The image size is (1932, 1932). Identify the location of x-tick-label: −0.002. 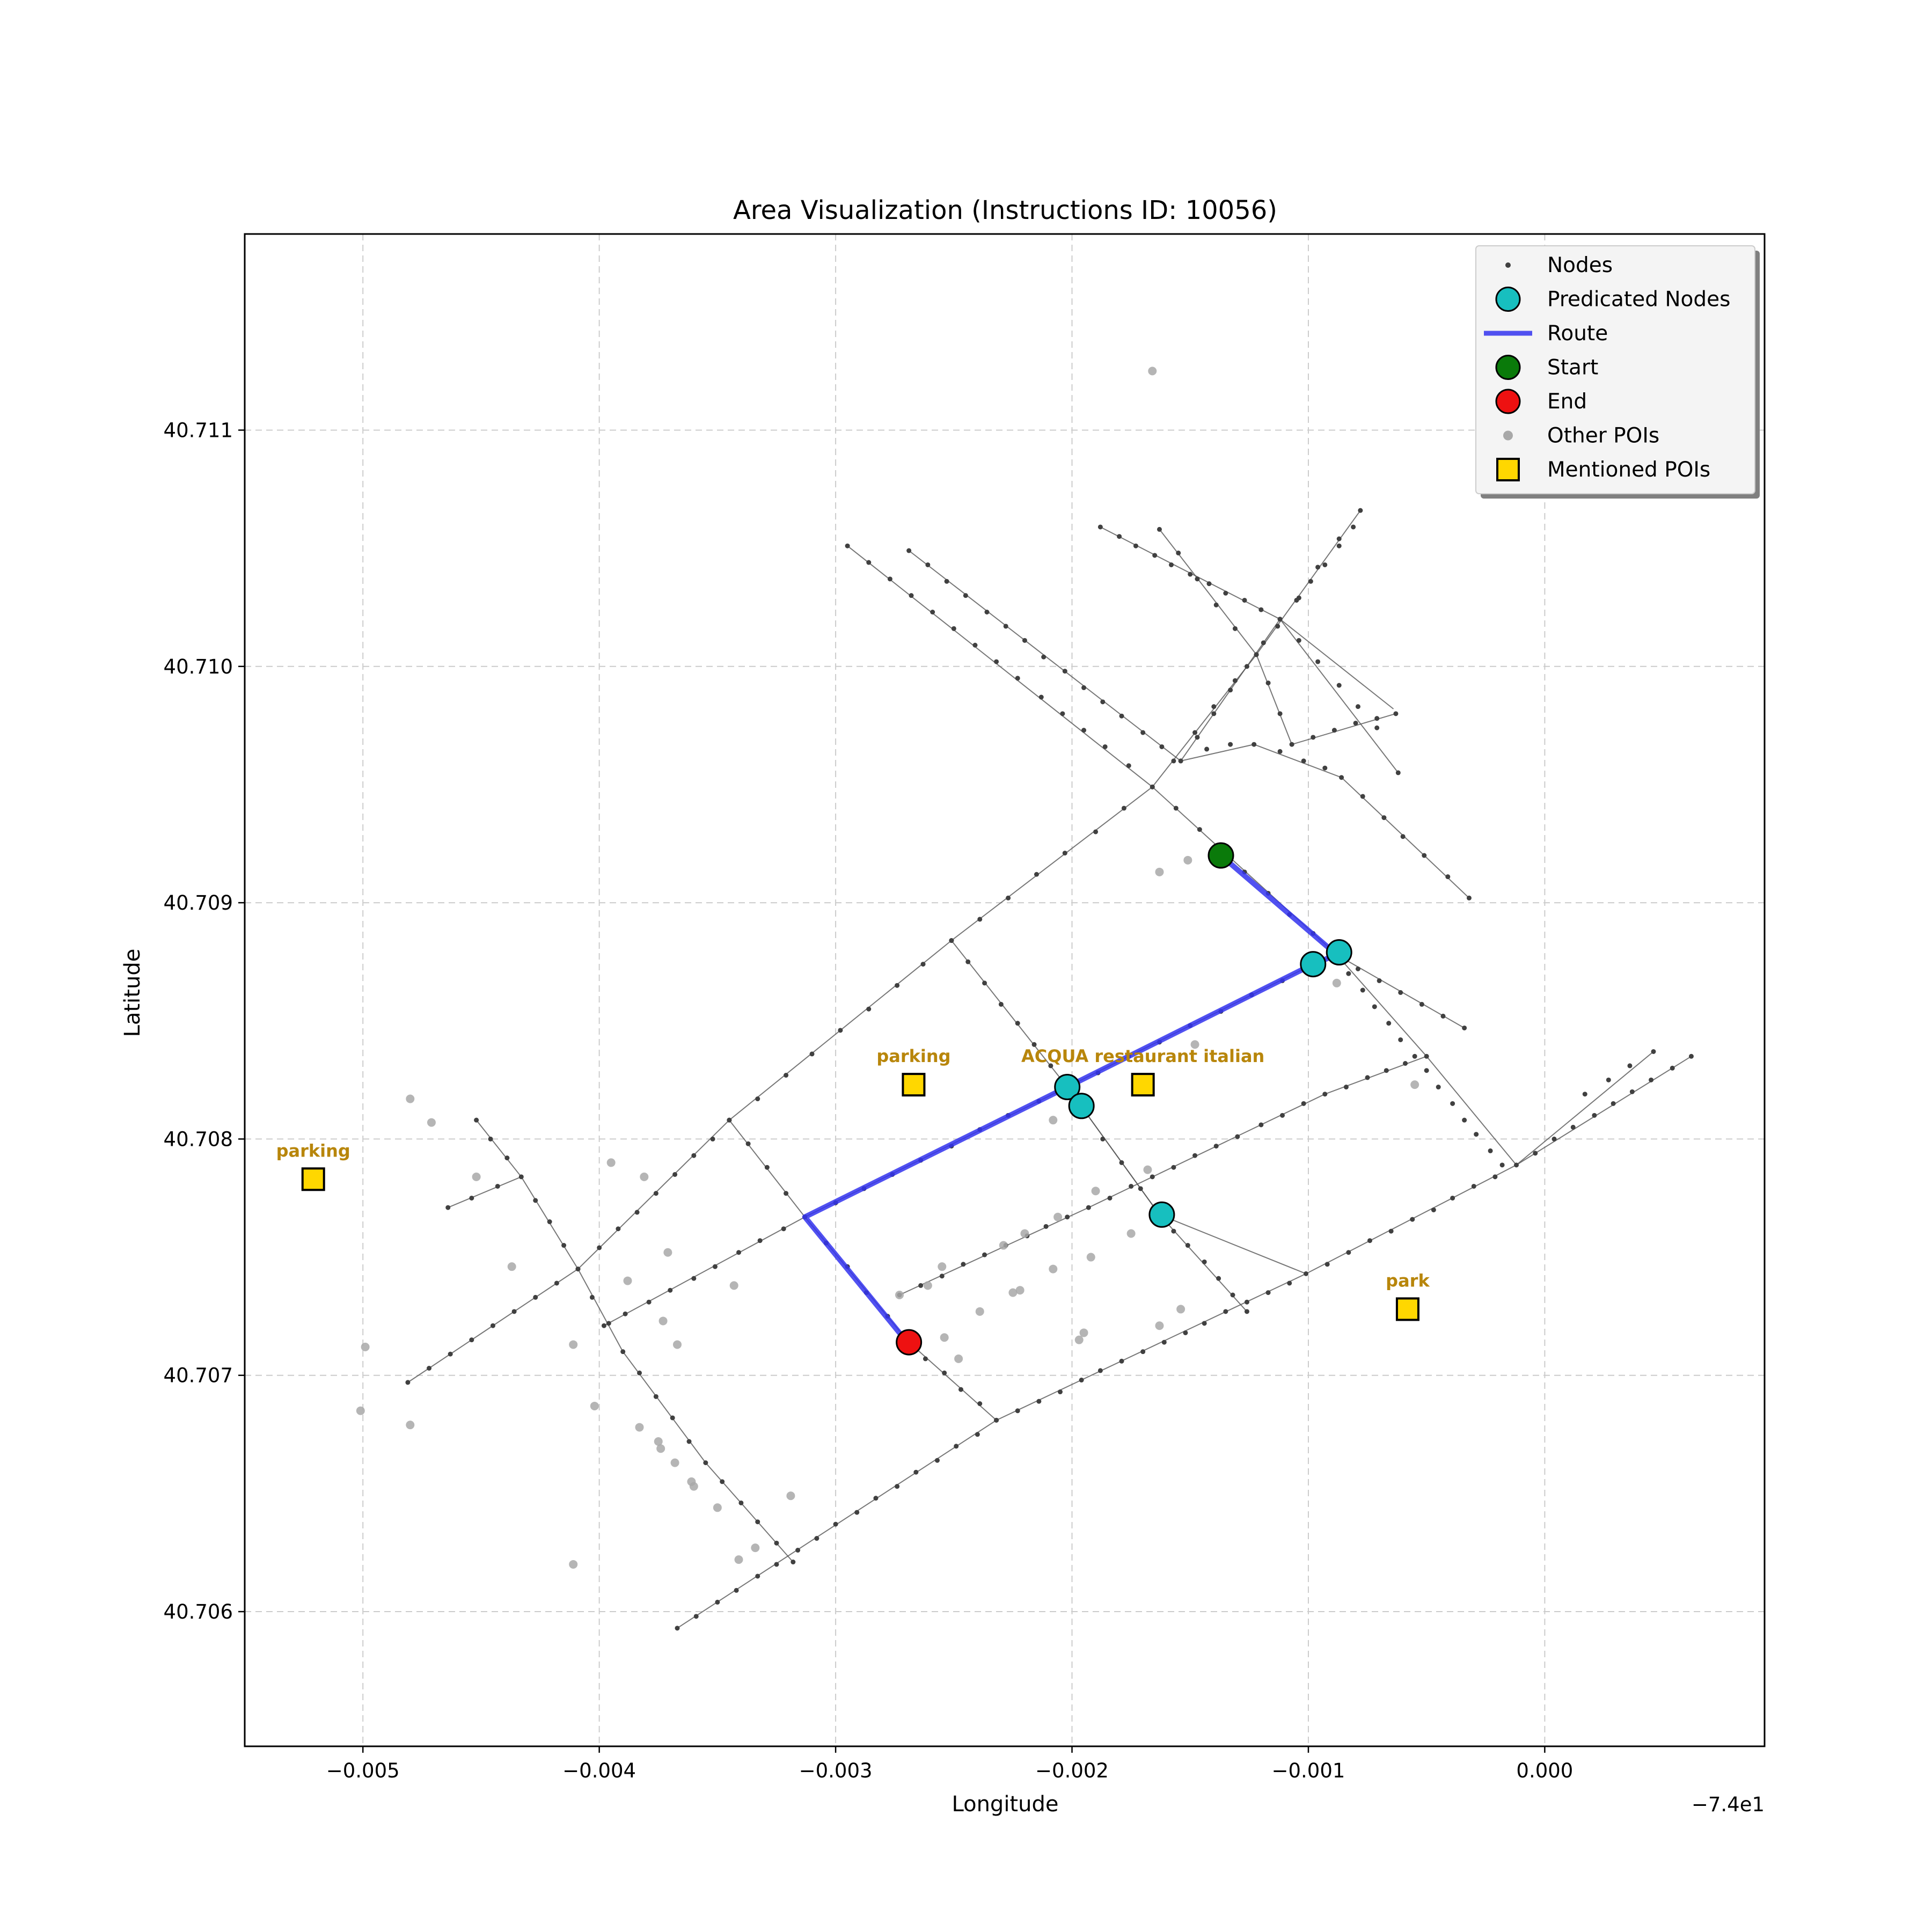
(1072, 1770).